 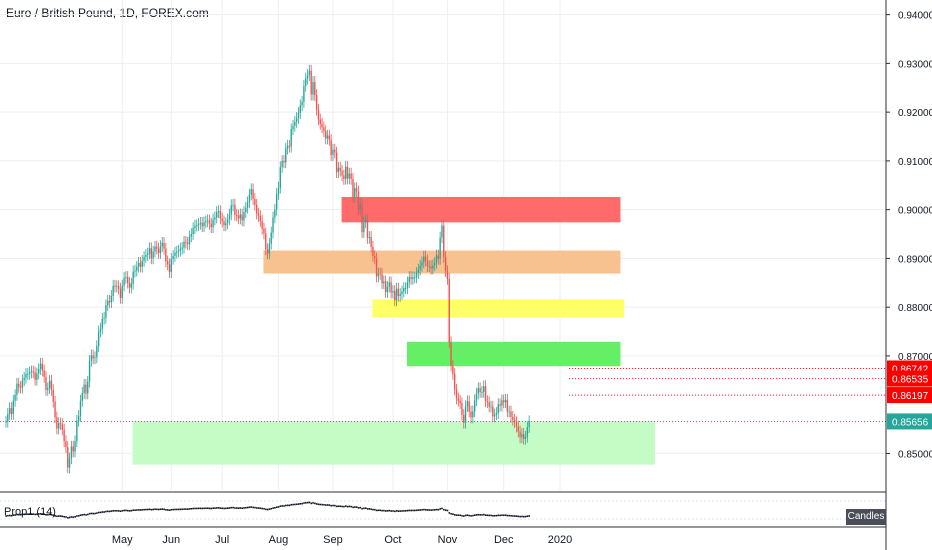 What do you see at coordinates (122, 540) in the screenshot?
I see `x-tick-label: May` at bounding box center [122, 540].